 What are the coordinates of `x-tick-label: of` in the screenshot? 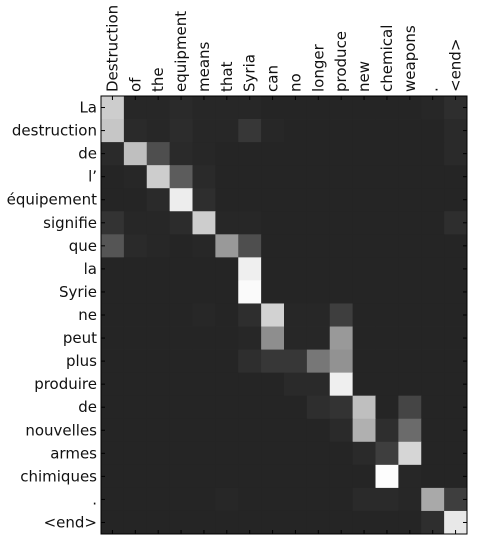 It's located at (135, 84).